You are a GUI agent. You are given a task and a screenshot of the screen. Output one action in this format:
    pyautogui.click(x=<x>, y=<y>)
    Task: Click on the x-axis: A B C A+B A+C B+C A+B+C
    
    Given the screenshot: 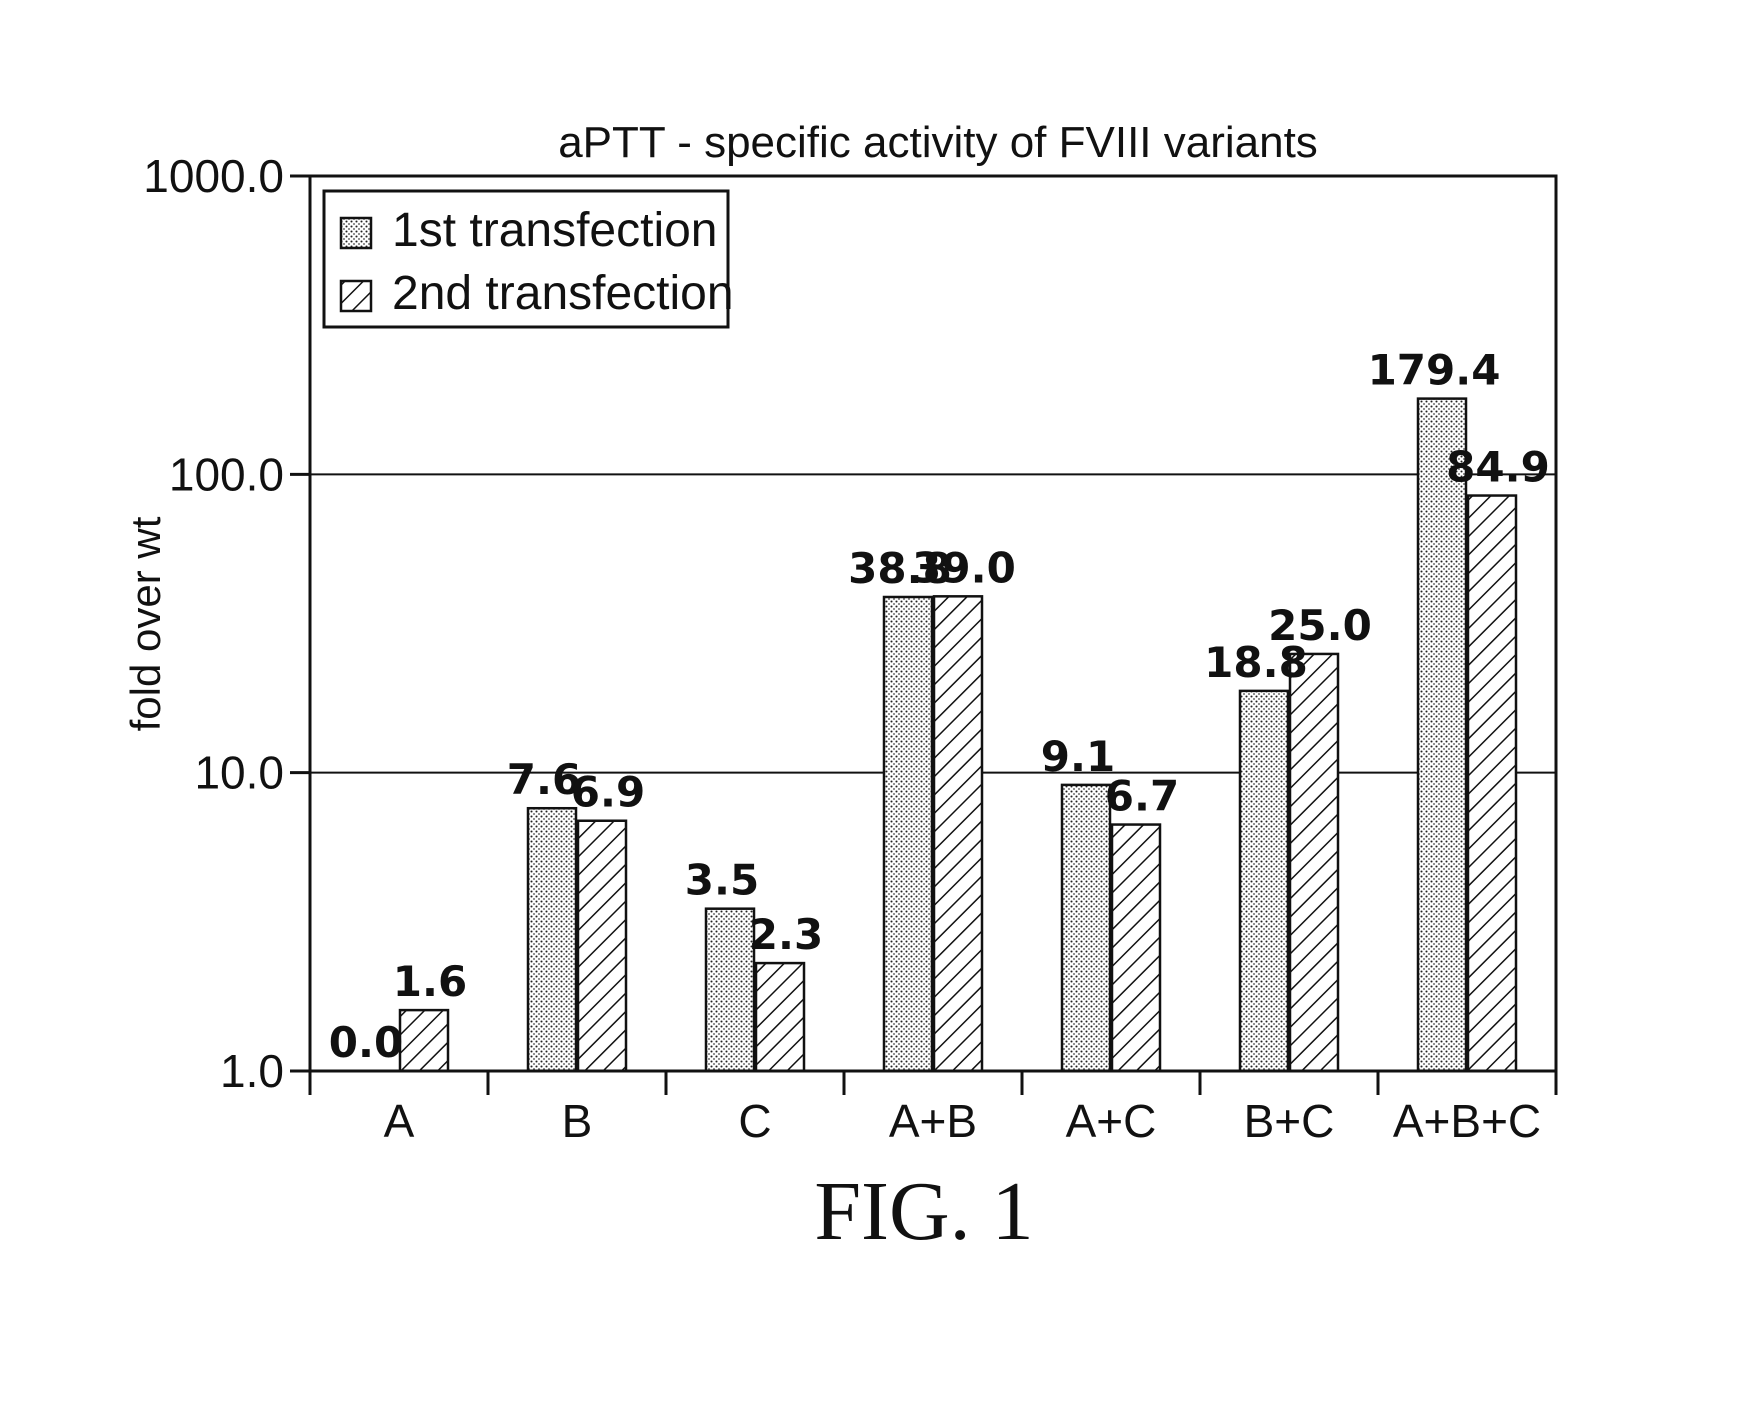 What is the action you would take?
    pyautogui.click(x=933, y=1109)
    